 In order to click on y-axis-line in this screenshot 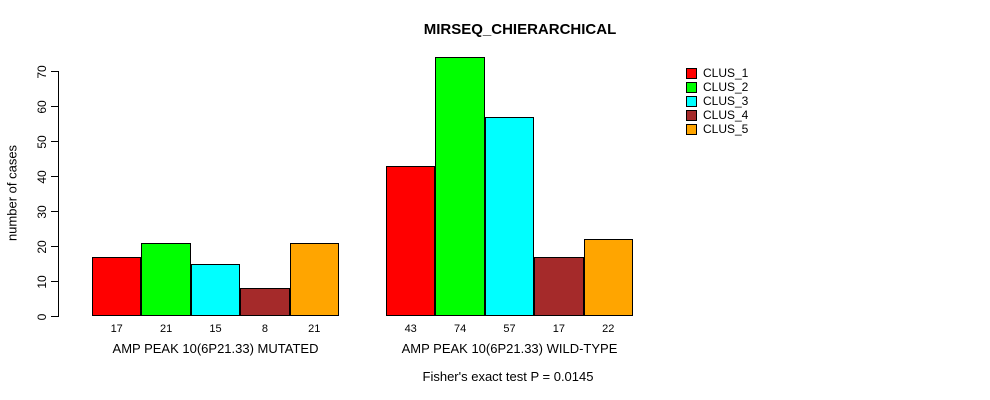, I will do `click(58, 194)`.